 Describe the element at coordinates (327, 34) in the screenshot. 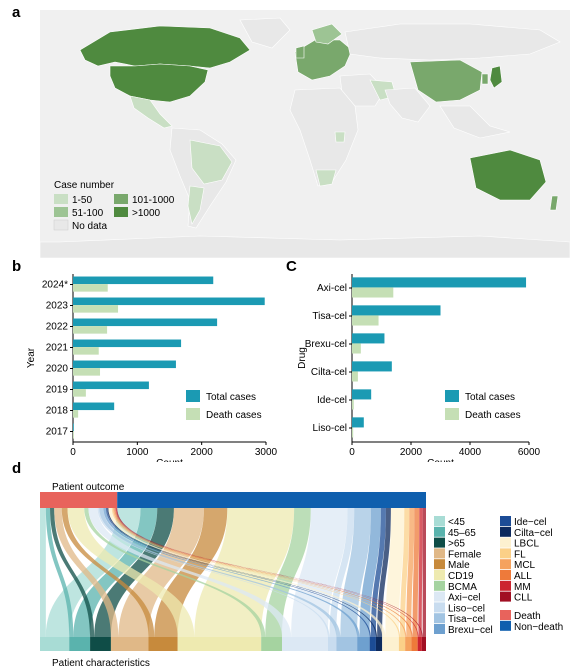

I see `country-scandinavia` at that location.